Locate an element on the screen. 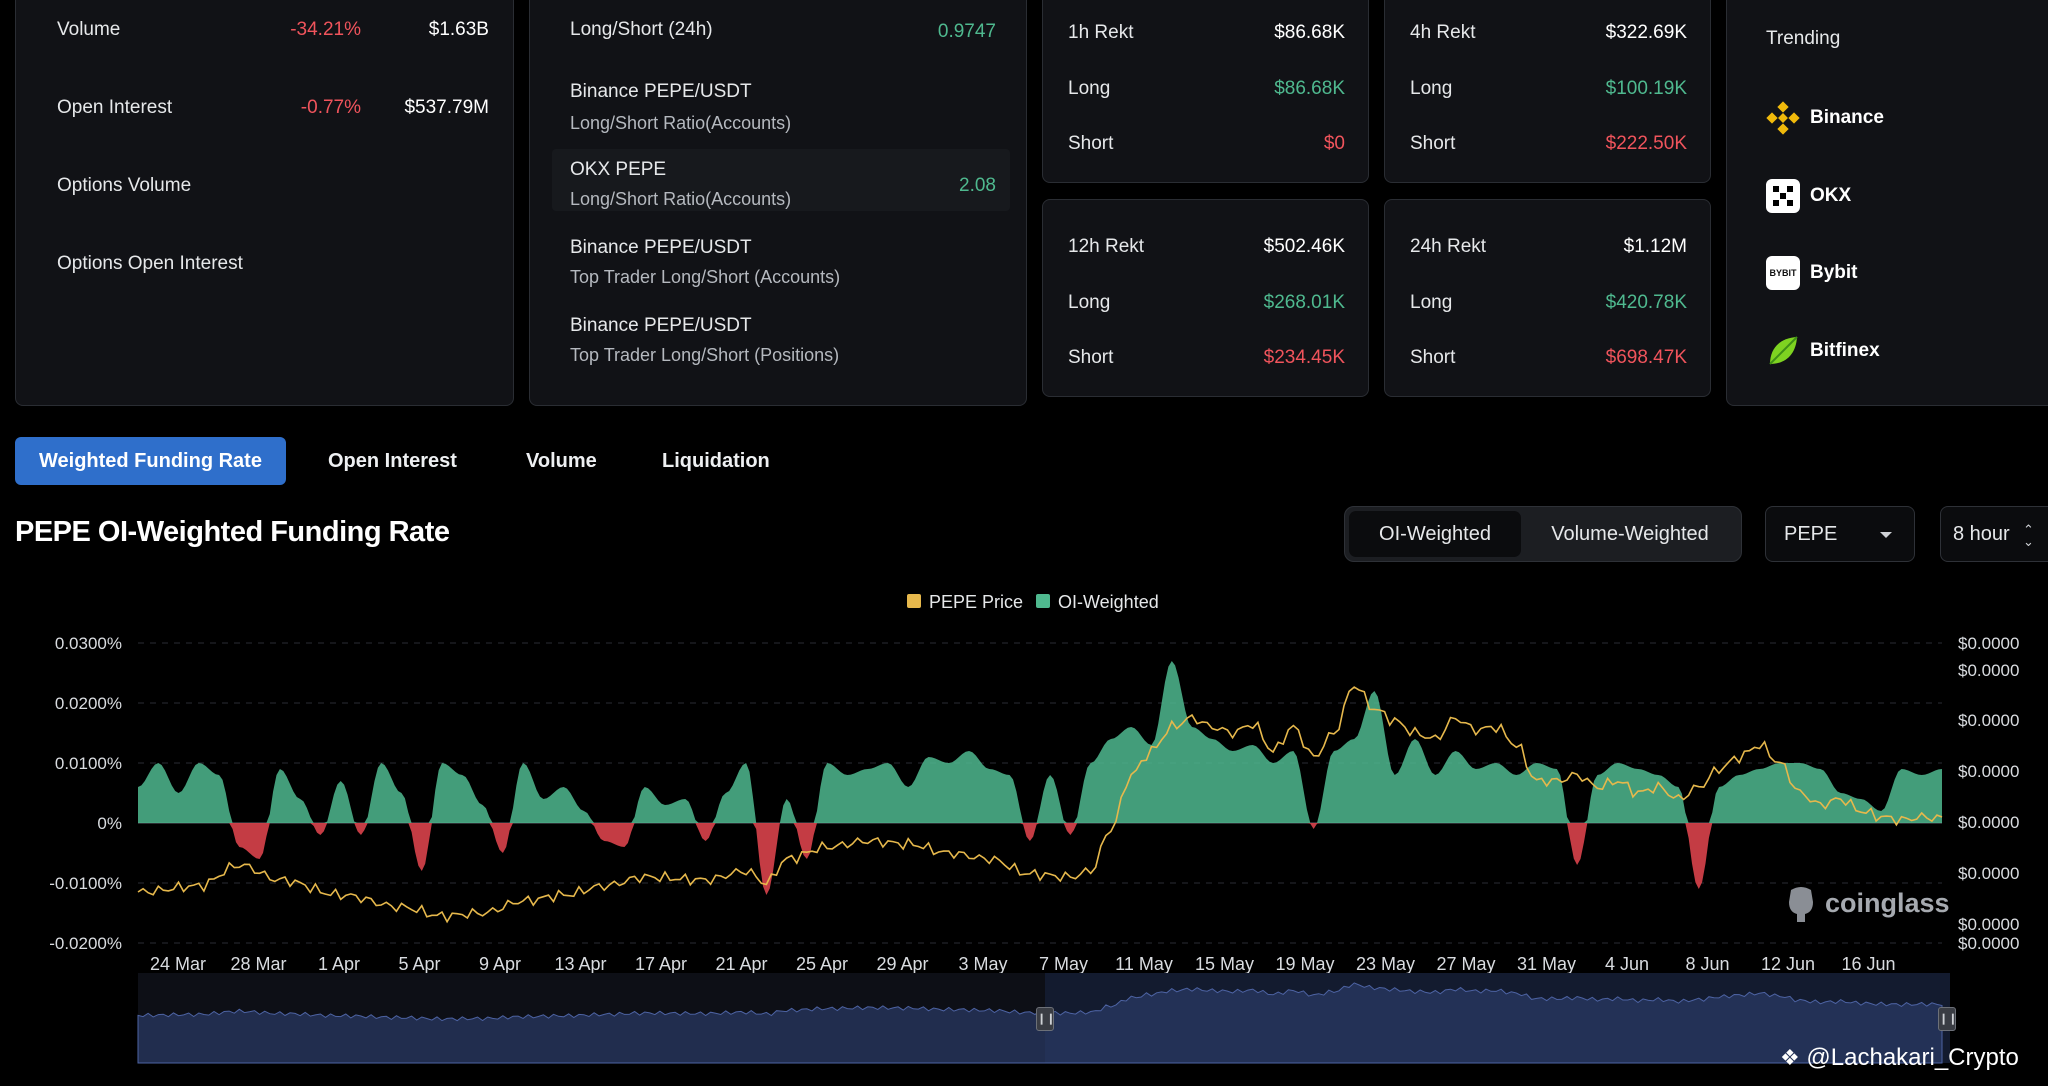 The image size is (2048, 1086). ratio-item-sub: Long/Short Ratio(Accounts) is located at coordinates (681, 123).